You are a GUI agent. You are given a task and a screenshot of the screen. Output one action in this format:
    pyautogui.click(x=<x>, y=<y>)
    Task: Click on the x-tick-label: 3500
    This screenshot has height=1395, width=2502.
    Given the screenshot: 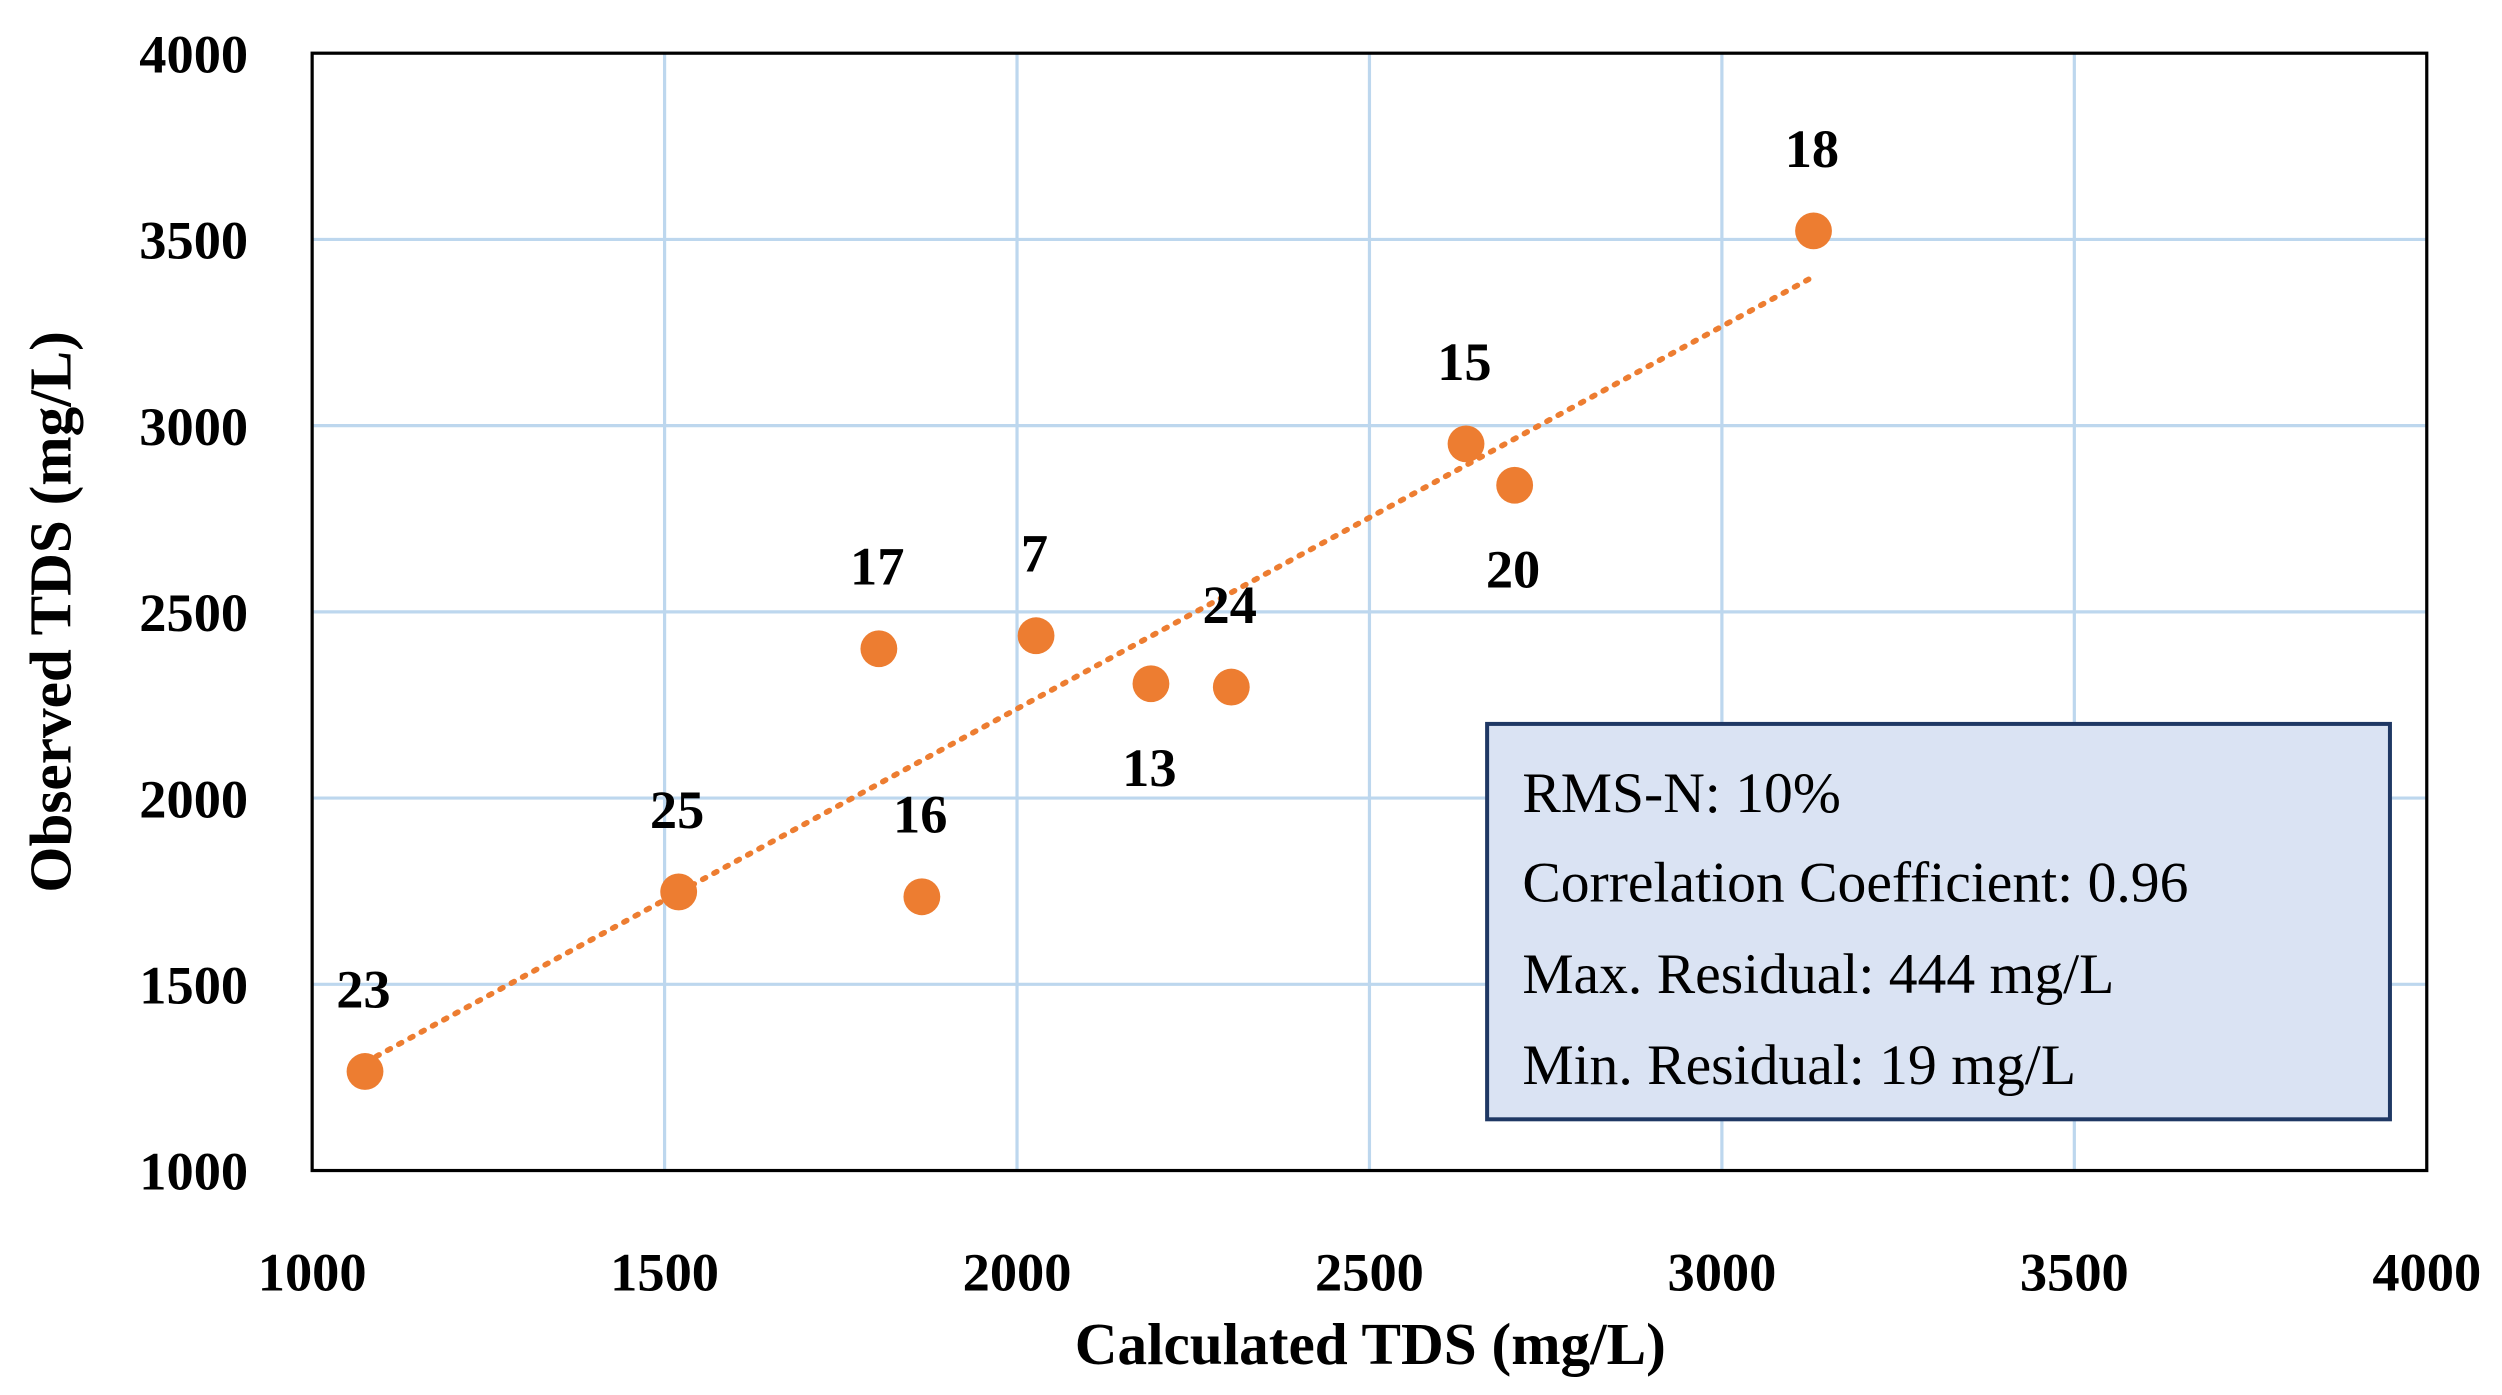 What is the action you would take?
    pyautogui.click(x=2074, y=1273)
    